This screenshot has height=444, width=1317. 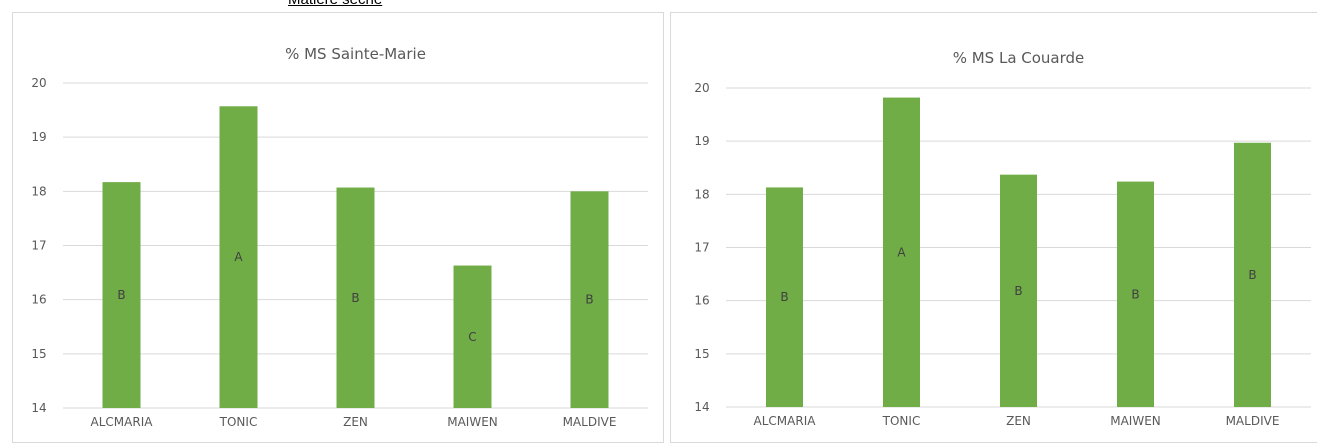 I want to click on bar-label-maiwen: C, so click(x=472, y=337).